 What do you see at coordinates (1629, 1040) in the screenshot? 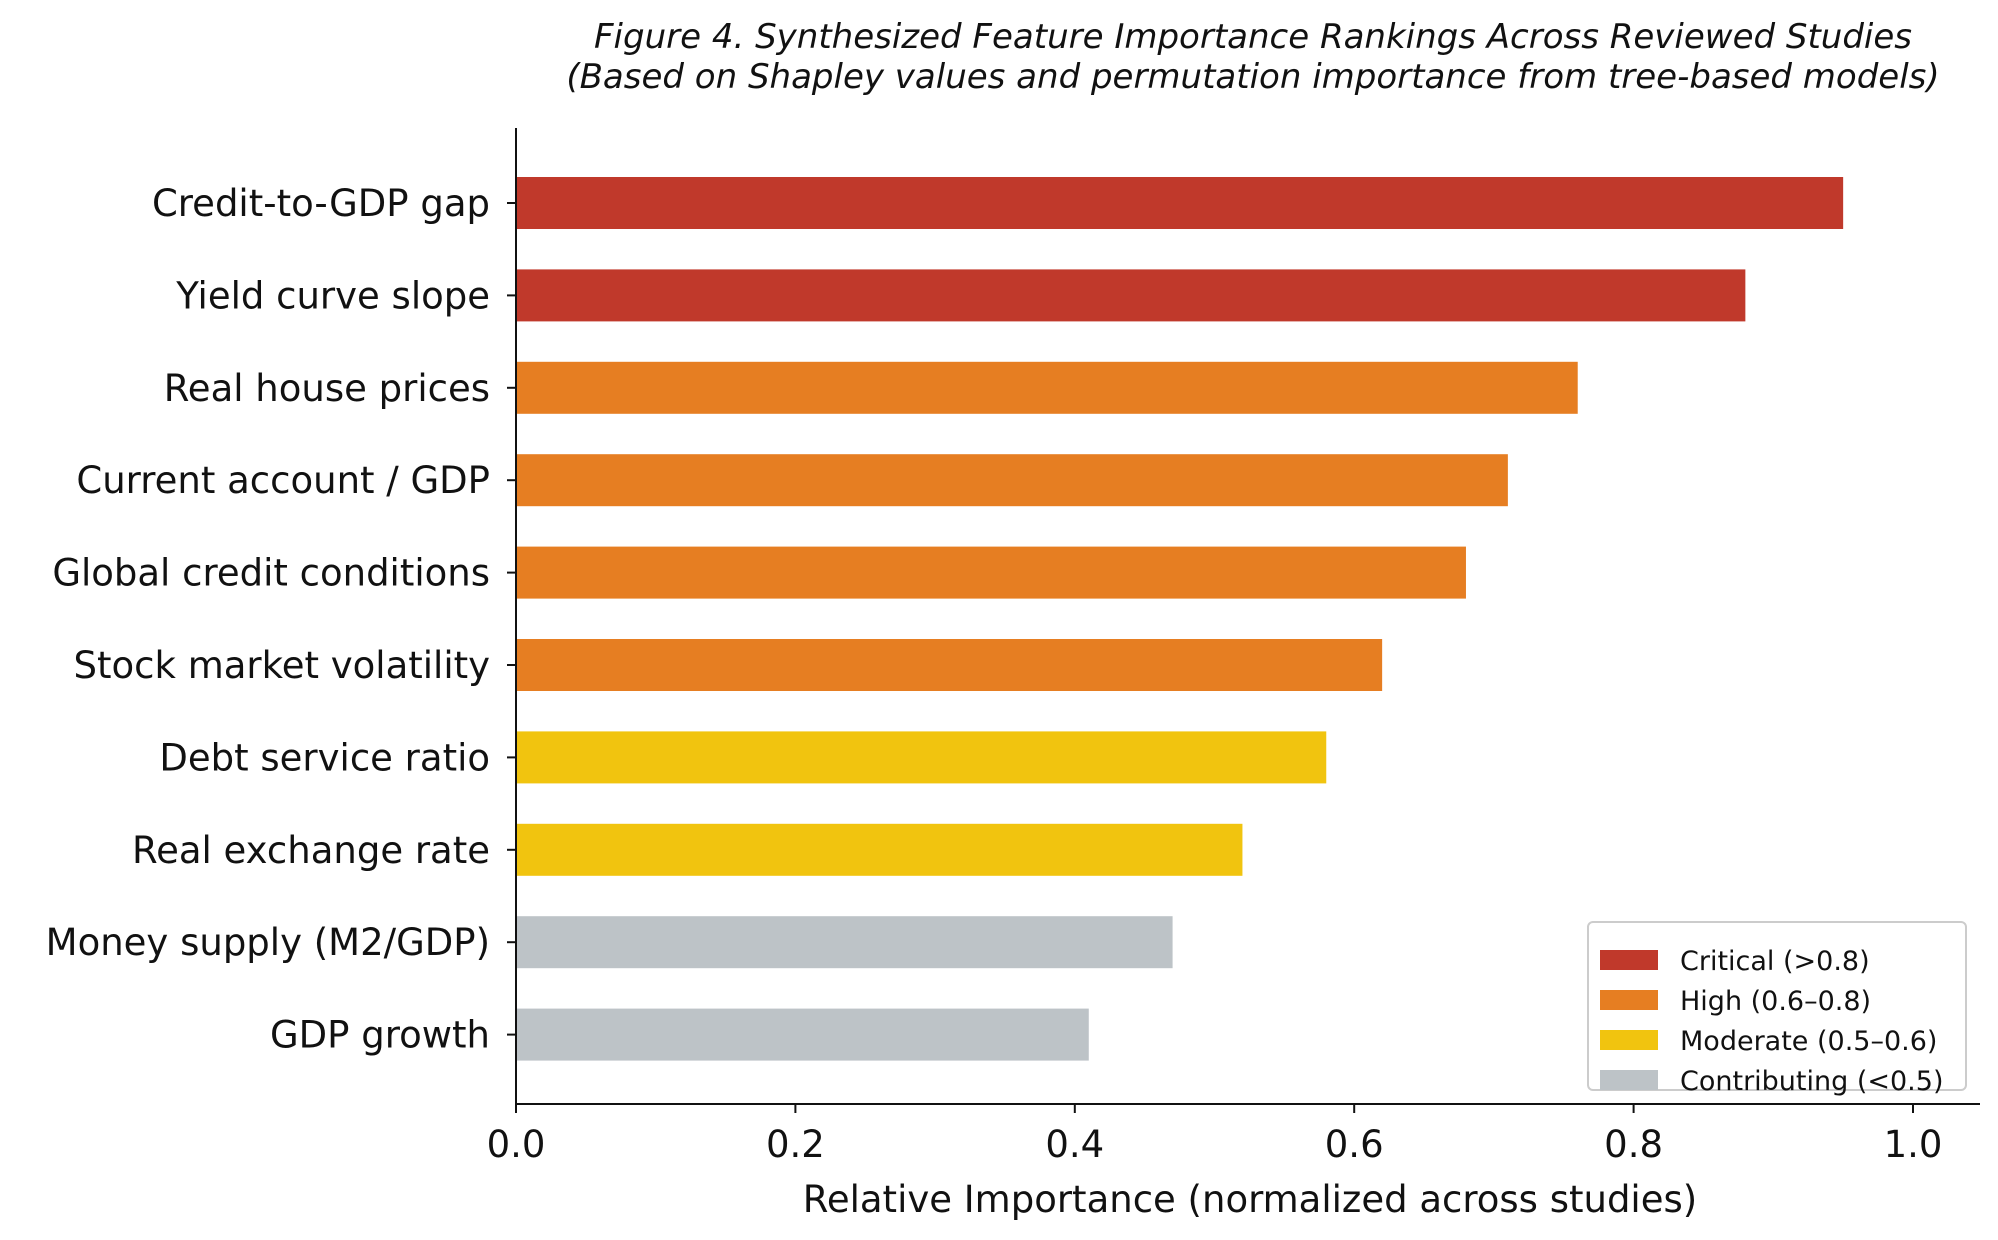
I see `legend-swatch-moderate` at bounding box center [1629, 1040].